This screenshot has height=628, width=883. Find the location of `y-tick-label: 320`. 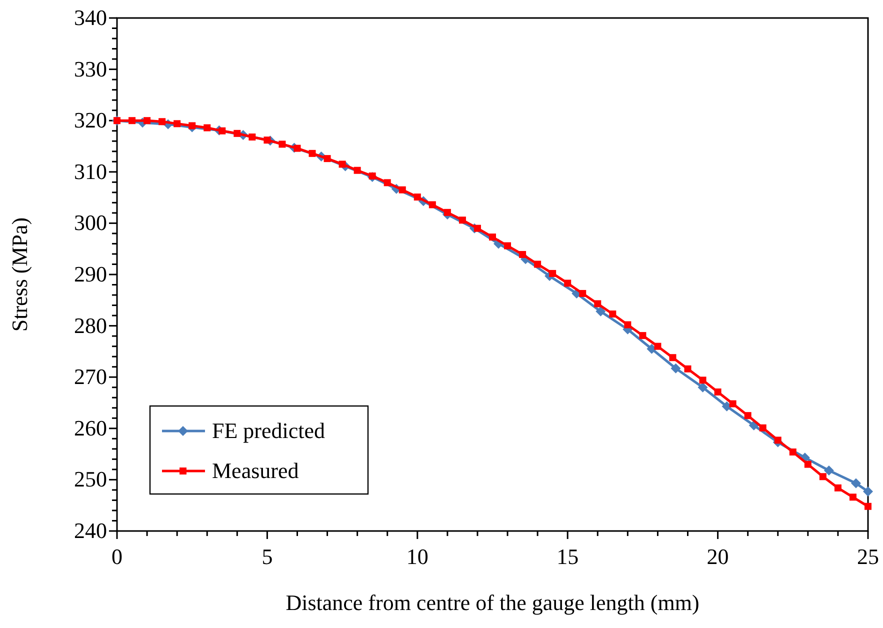

y-tick-label: 320 is located at coordinates (90, 120).